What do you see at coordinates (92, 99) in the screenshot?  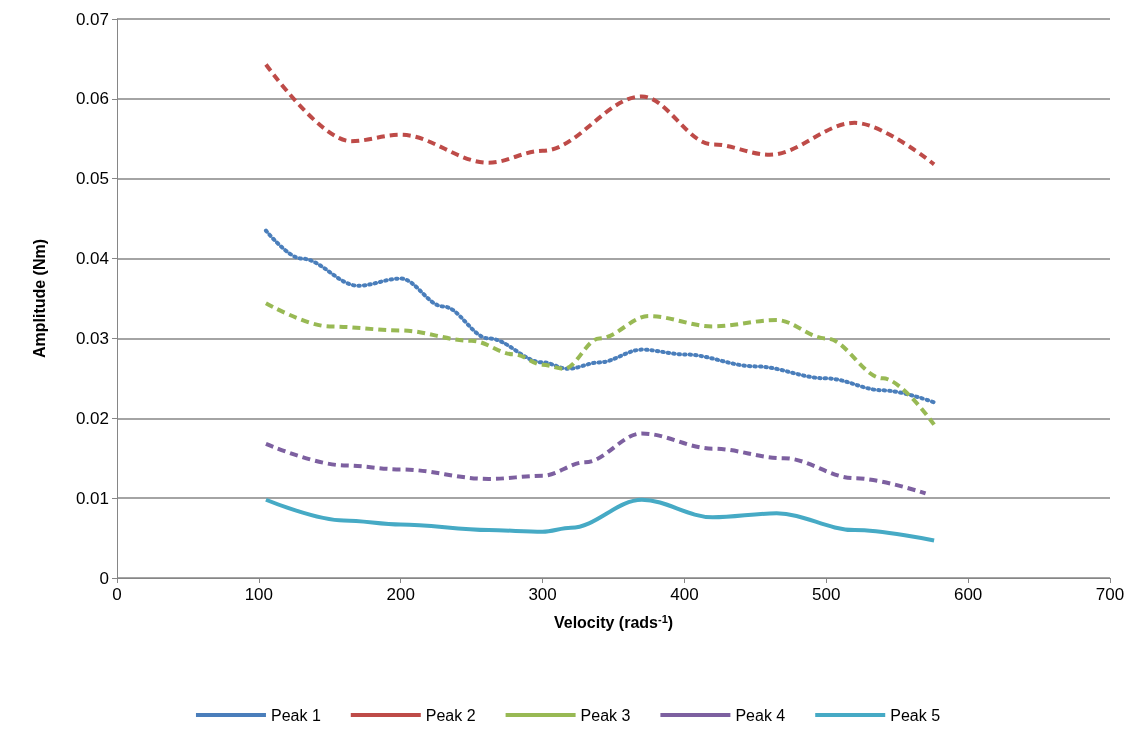 I see `y-tick-label: 0.06` at bounding box center [92, 99].